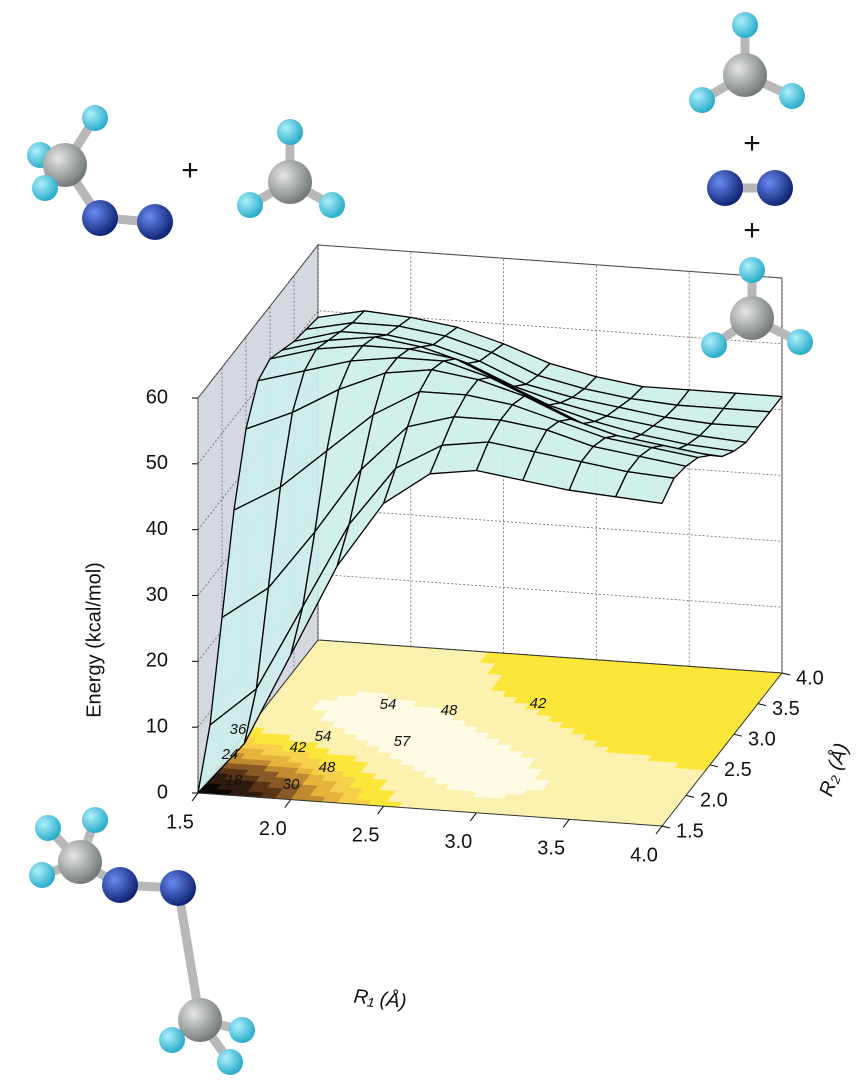 The width and height of the screenshot is (857, 1090). I want to click on z-tick-label: 60, so click(157, 397).